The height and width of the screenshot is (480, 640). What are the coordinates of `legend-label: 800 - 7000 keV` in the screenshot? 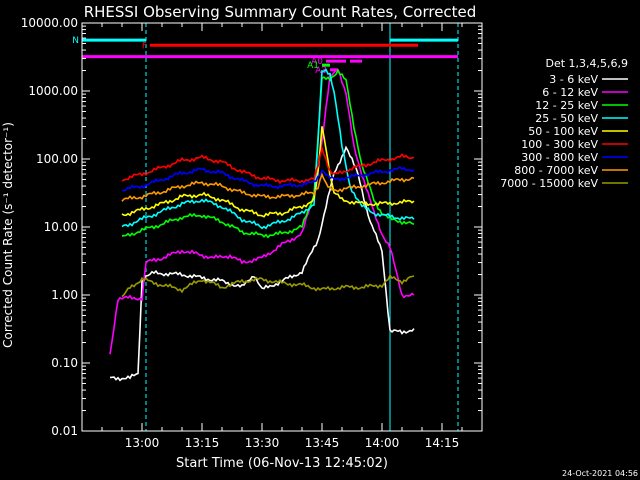 It's located at (556, 170).